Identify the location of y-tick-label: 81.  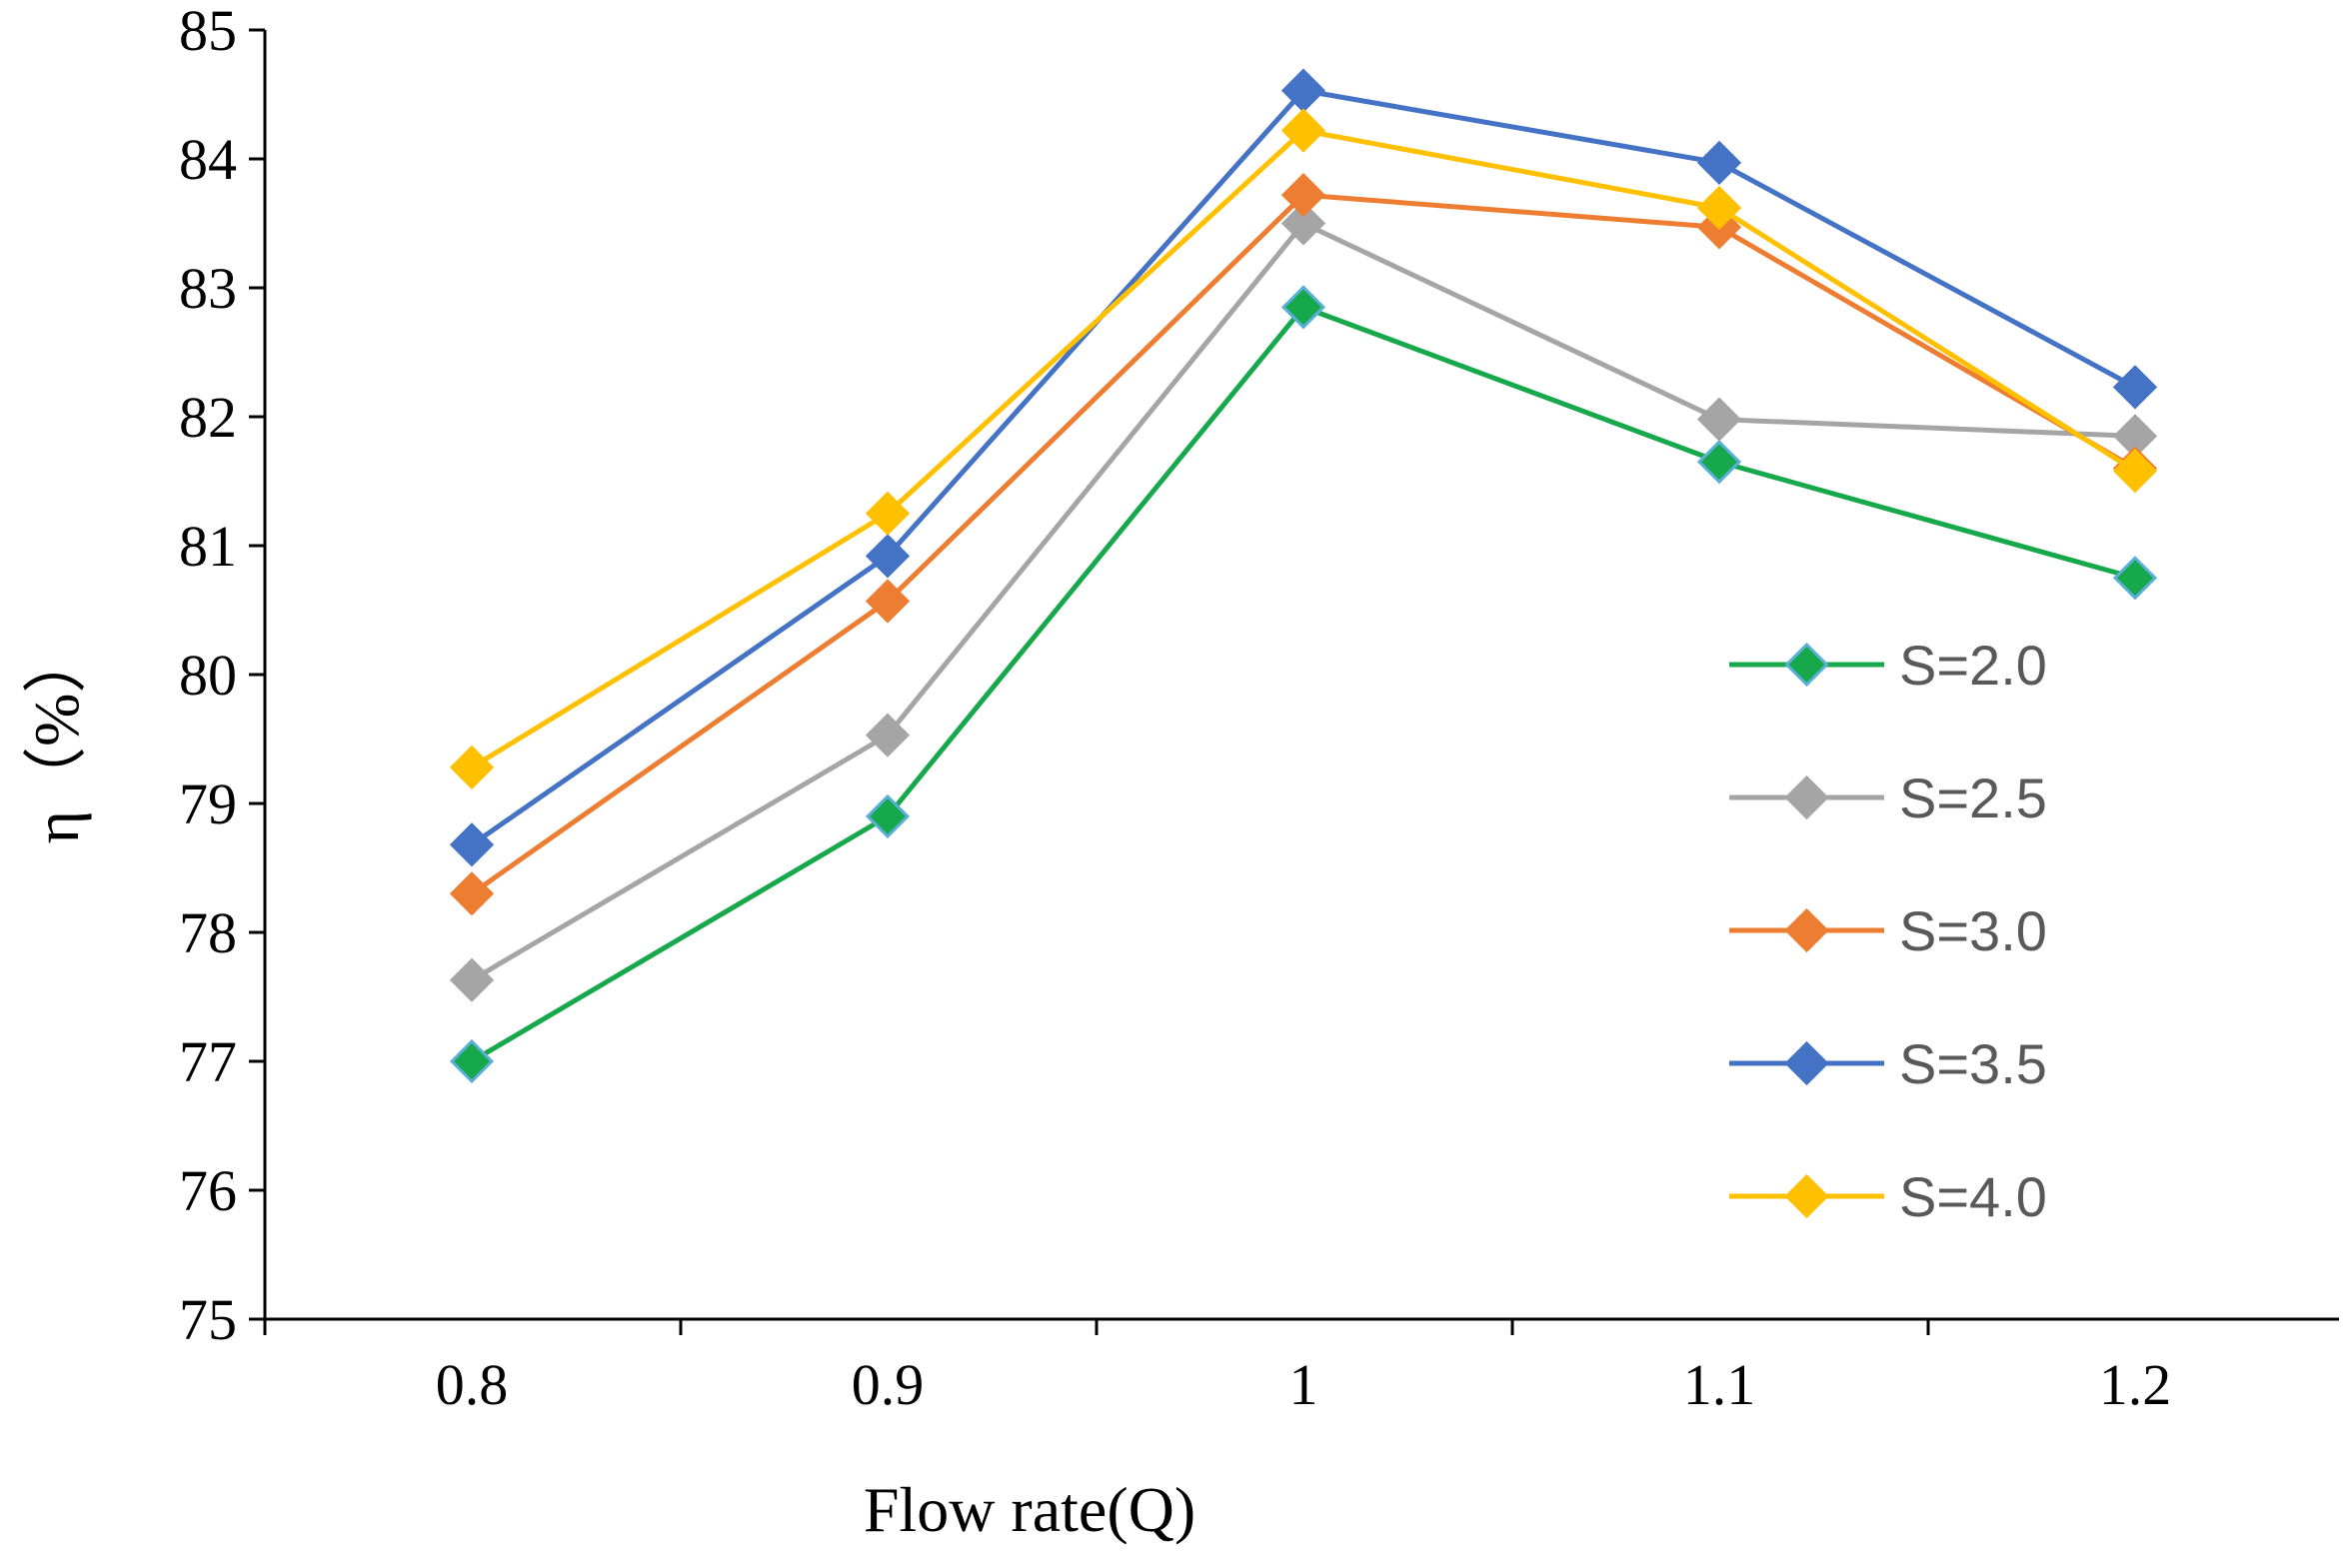
(208, 546).